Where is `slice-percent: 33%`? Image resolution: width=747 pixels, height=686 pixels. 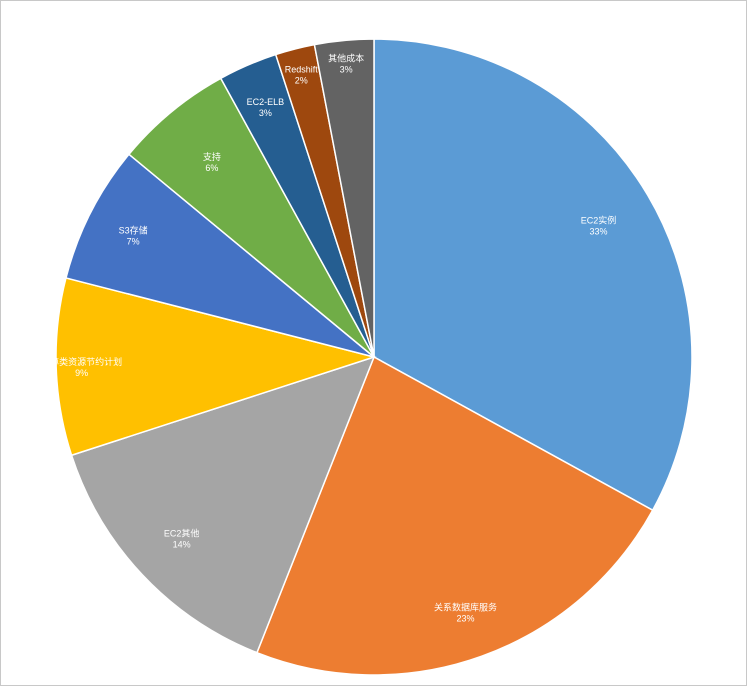
slice-percent: 33% is located at coordinates (598, 231).